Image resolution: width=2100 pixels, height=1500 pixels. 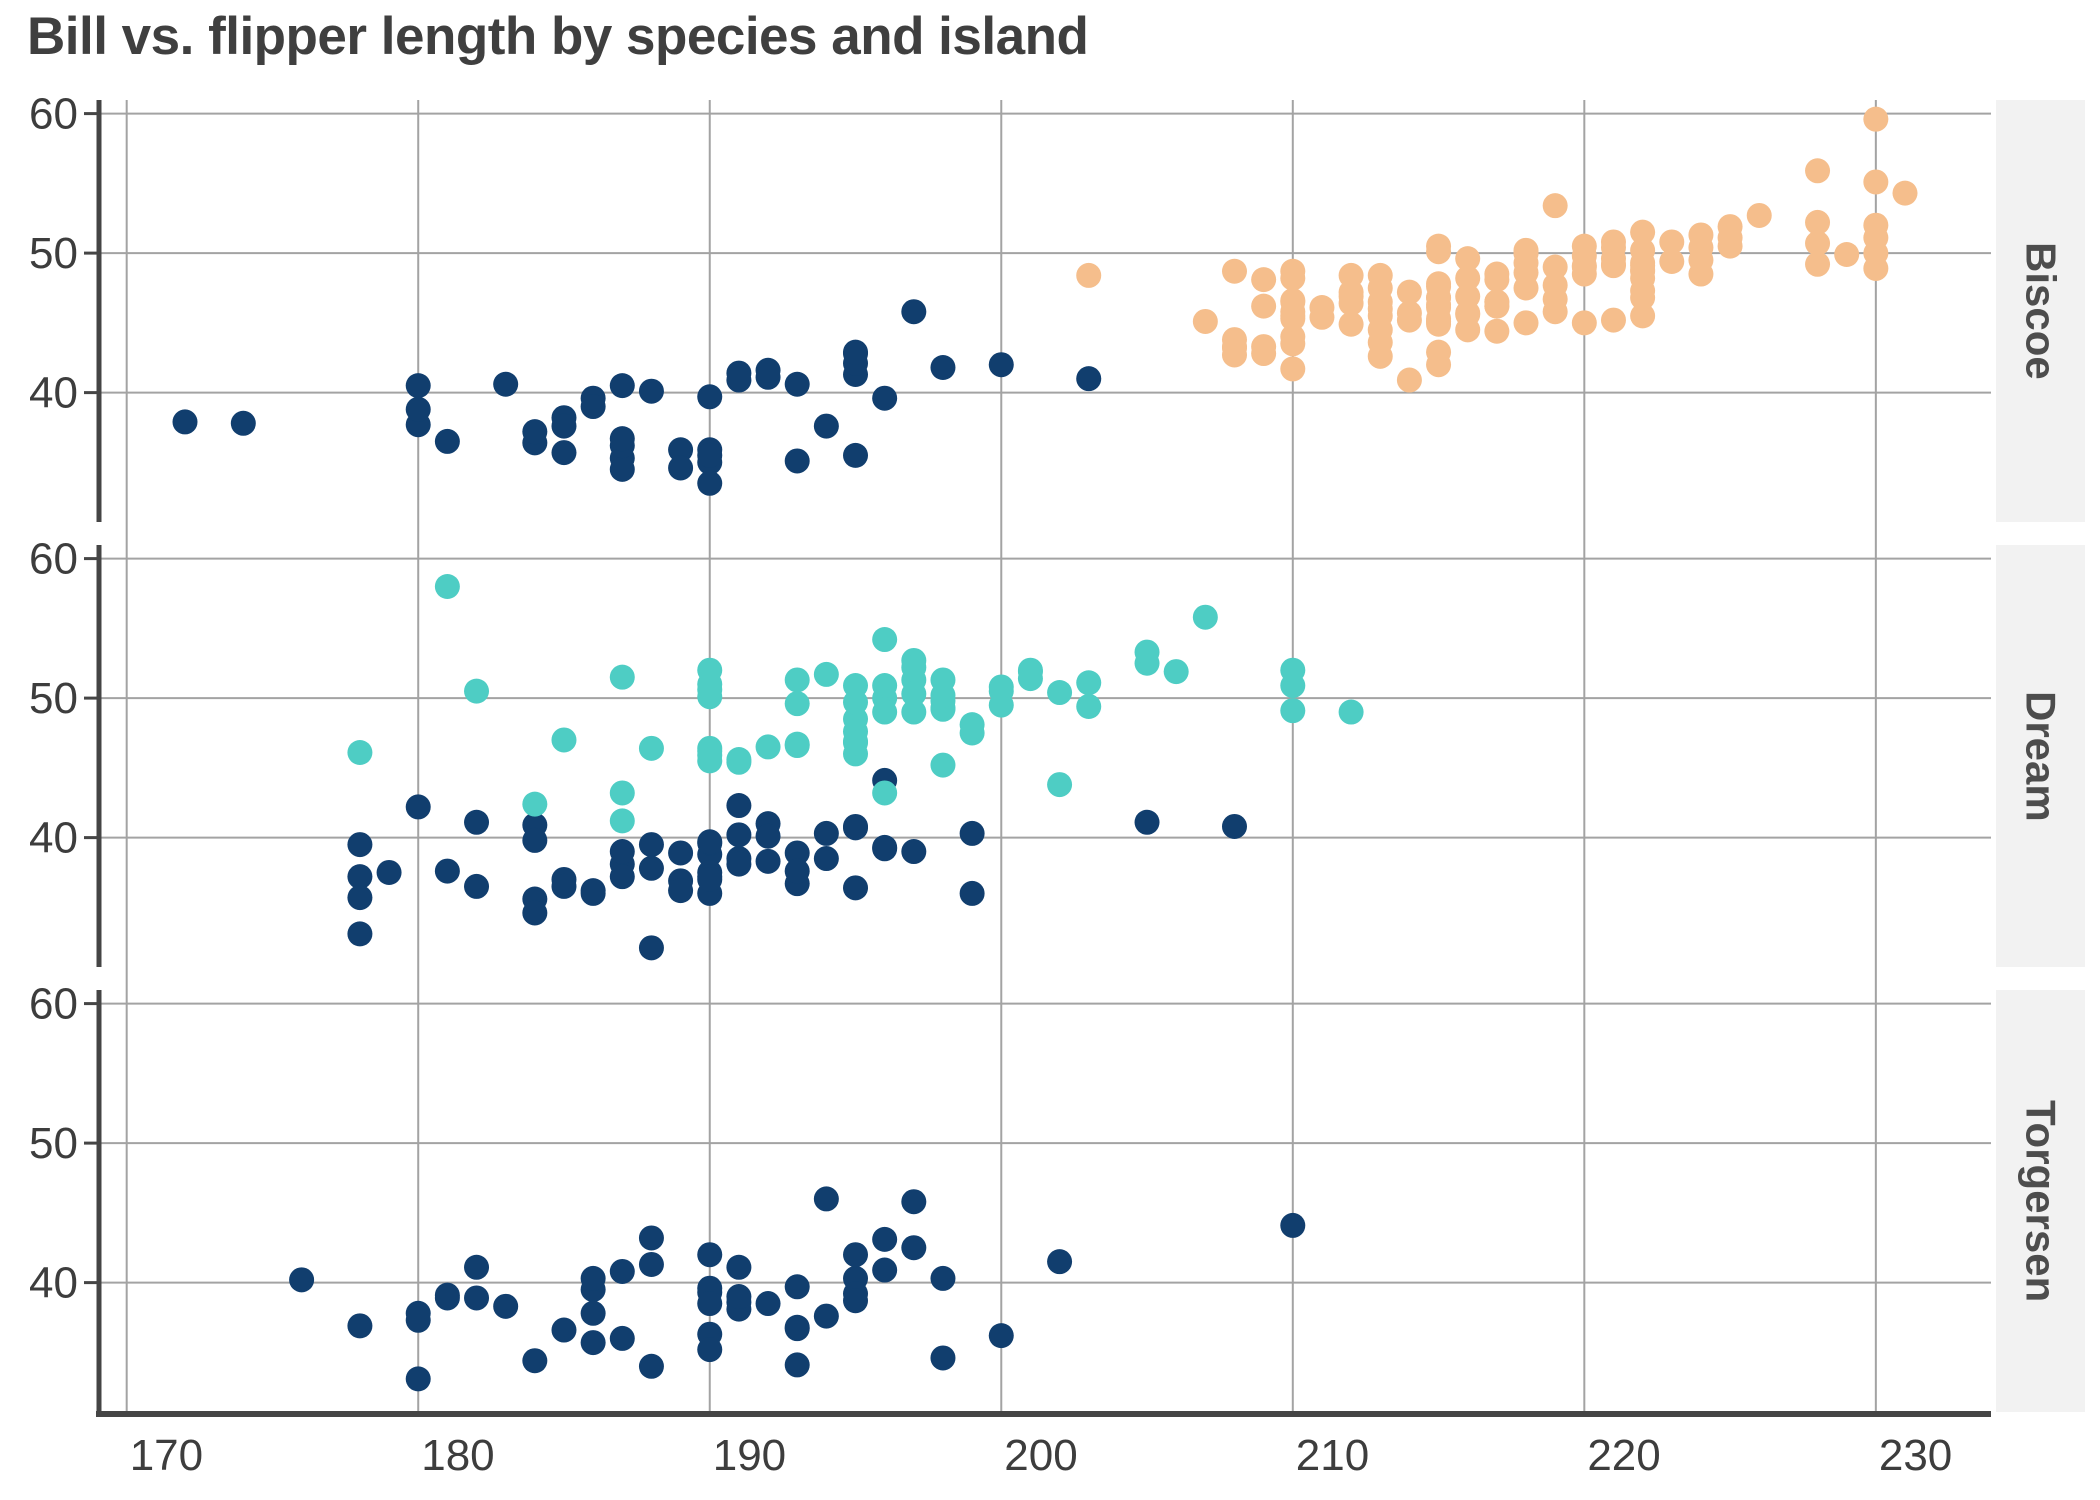 What do you see at coordinates (2041, 311) in the screenshot?
I see `facet-strip-label: Biscoe` at bounding box center [2041, 311].